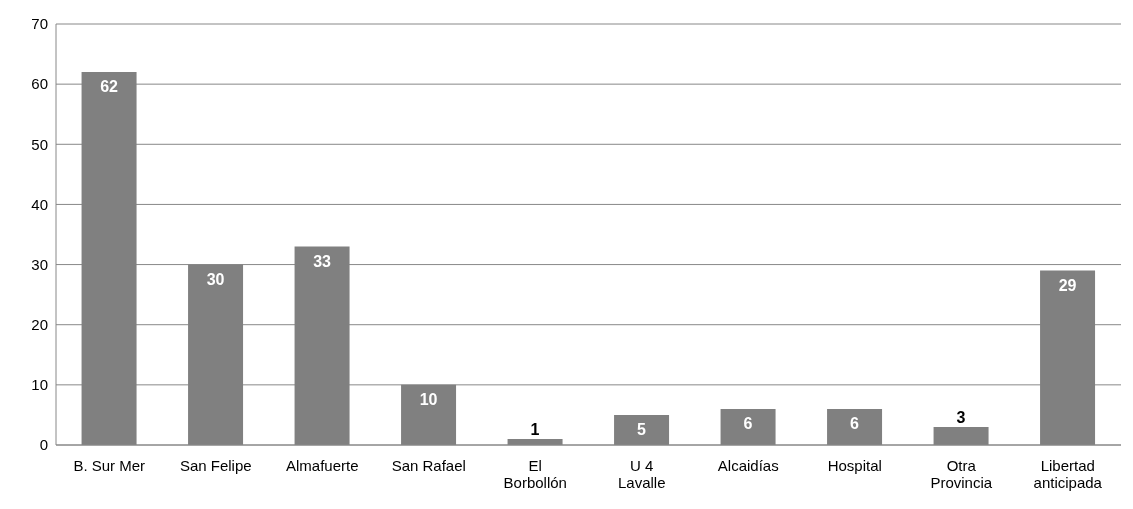 The height and width of the screenshot is (509, 1133). What do you see at coordinates (961, 417) in the screenshot?
I see `data-label: 3` at bounding box center [961, 417].